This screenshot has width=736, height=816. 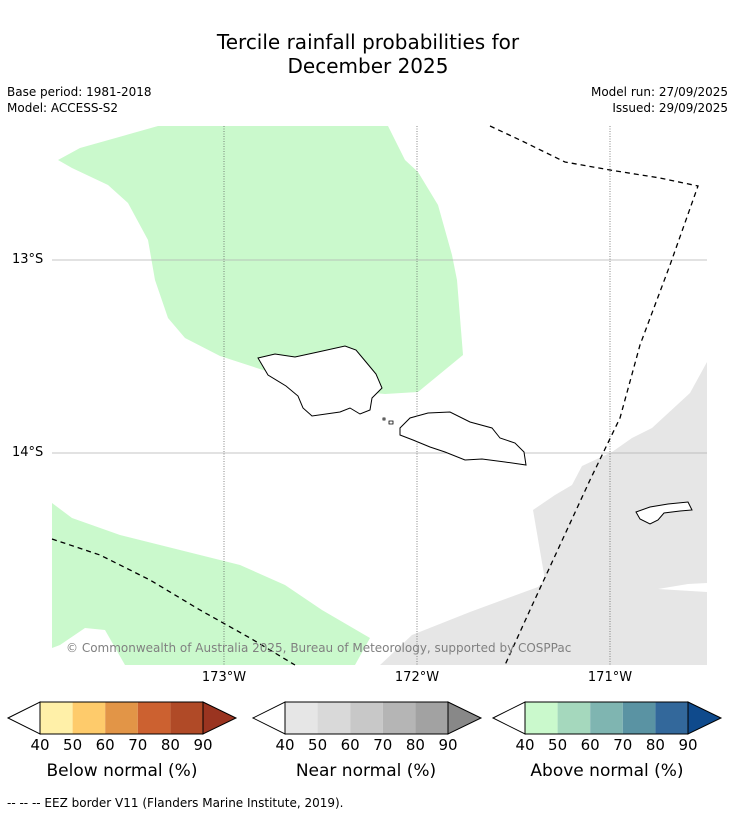 I want to click on below-tick-60: 60, so click(x=105, y=745).